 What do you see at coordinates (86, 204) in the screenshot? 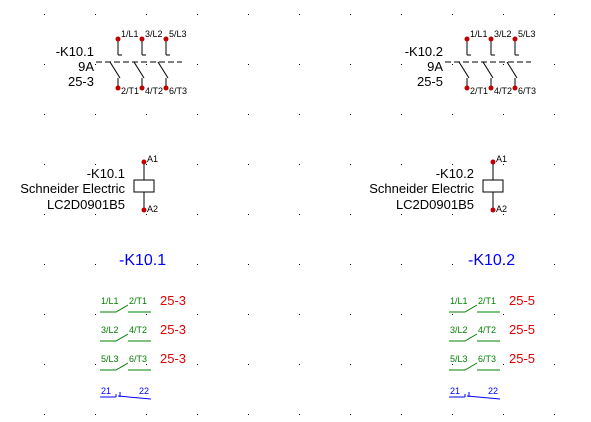
I see `coil-part-number: LC2D0901B5` at bounding box center [86, 204].